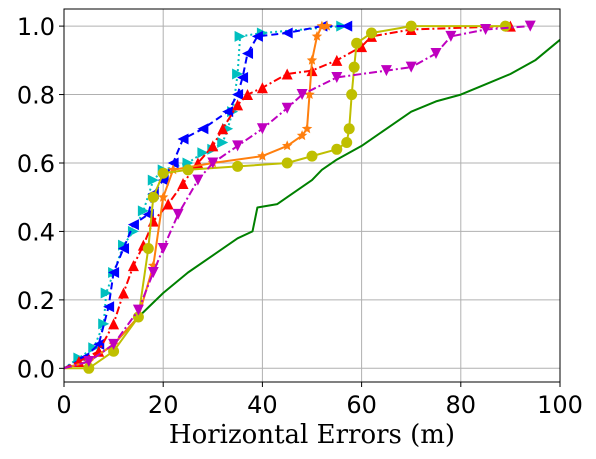  I want to click on y-tick-label-4: 0.8, so click(36, 96).